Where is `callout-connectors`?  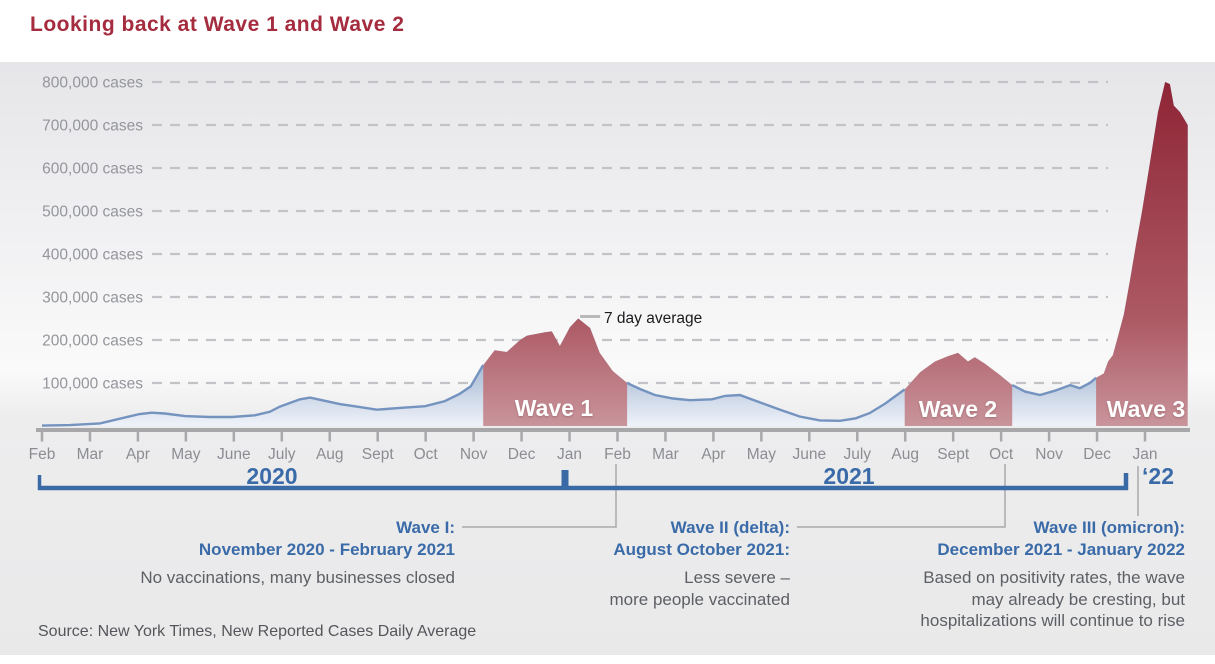
callout-connectors is located at coordinates (800, 496).